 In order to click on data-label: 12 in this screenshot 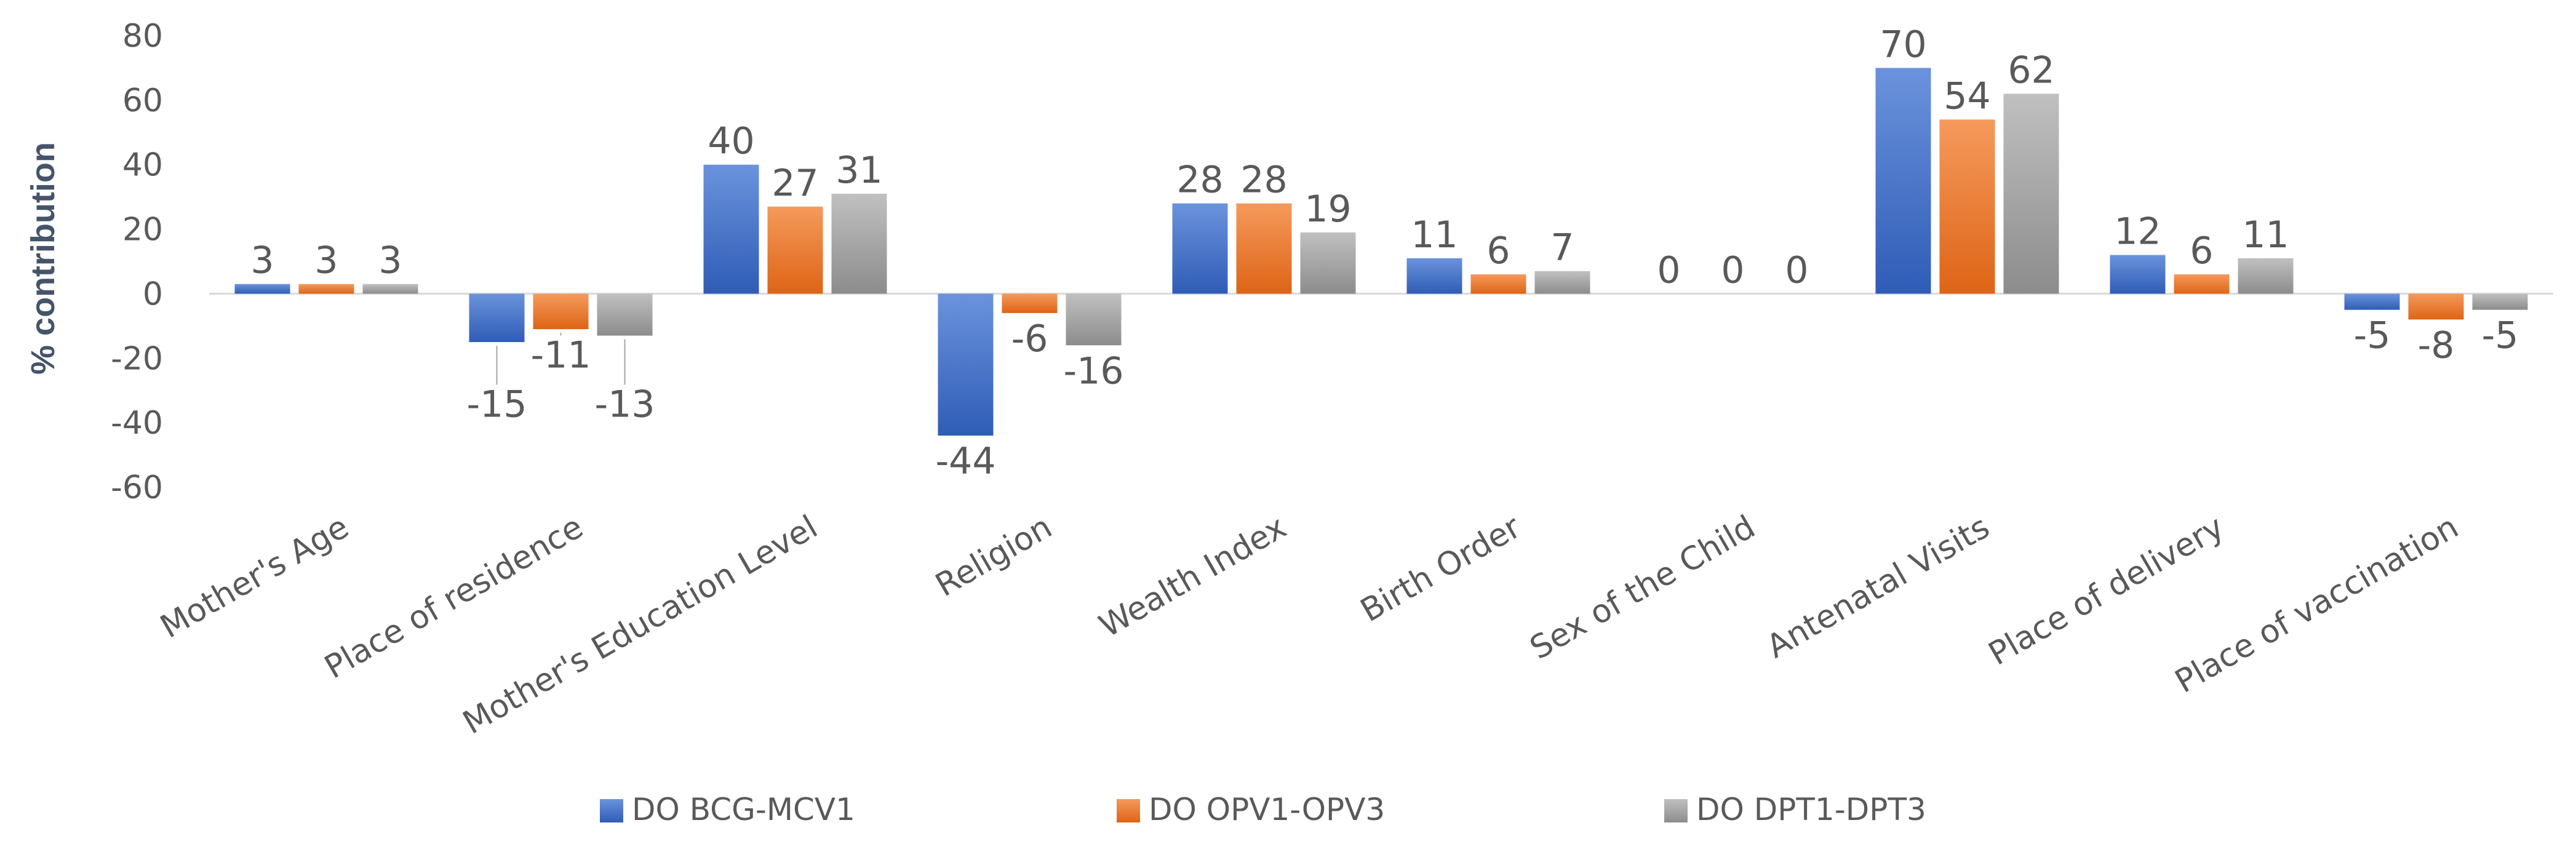, I will do `click(2137, 231)`.